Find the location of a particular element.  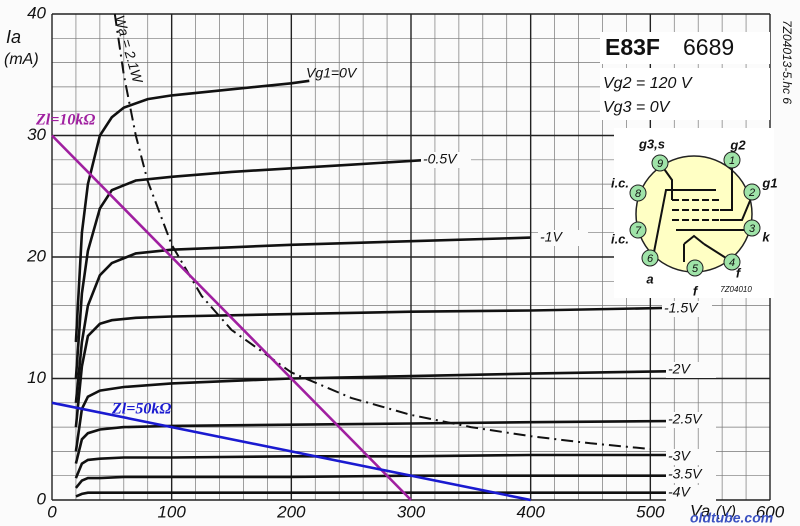

pin-label: g2 is located at coordinates (737, 144).